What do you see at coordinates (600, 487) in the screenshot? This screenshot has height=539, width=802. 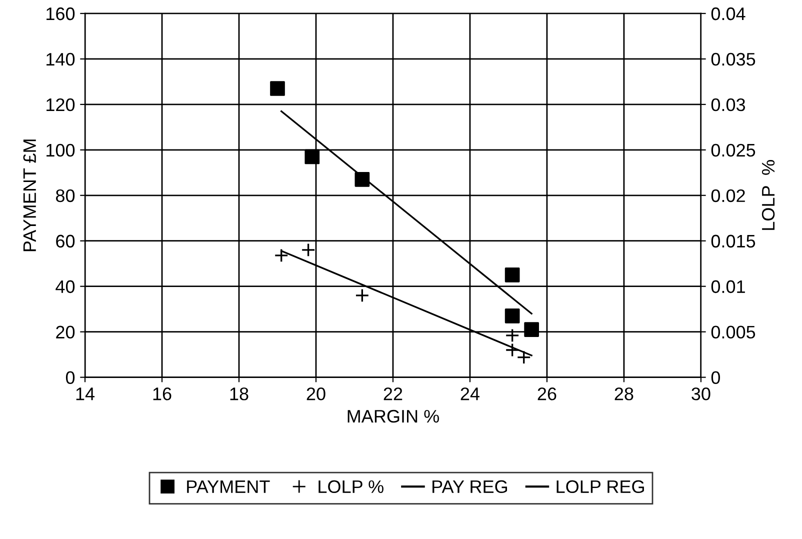 I see `legend-label: LOLP REG` at bounding box center [600, 487].